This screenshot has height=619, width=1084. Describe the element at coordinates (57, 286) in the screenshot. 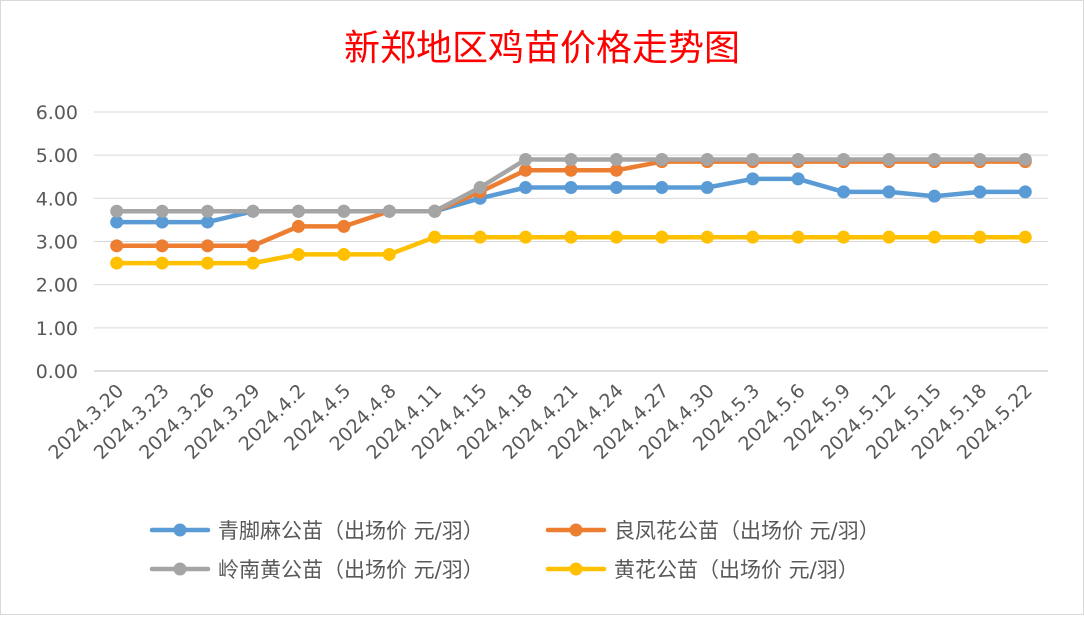

I see `y-tick-label: 2.00` at that location.